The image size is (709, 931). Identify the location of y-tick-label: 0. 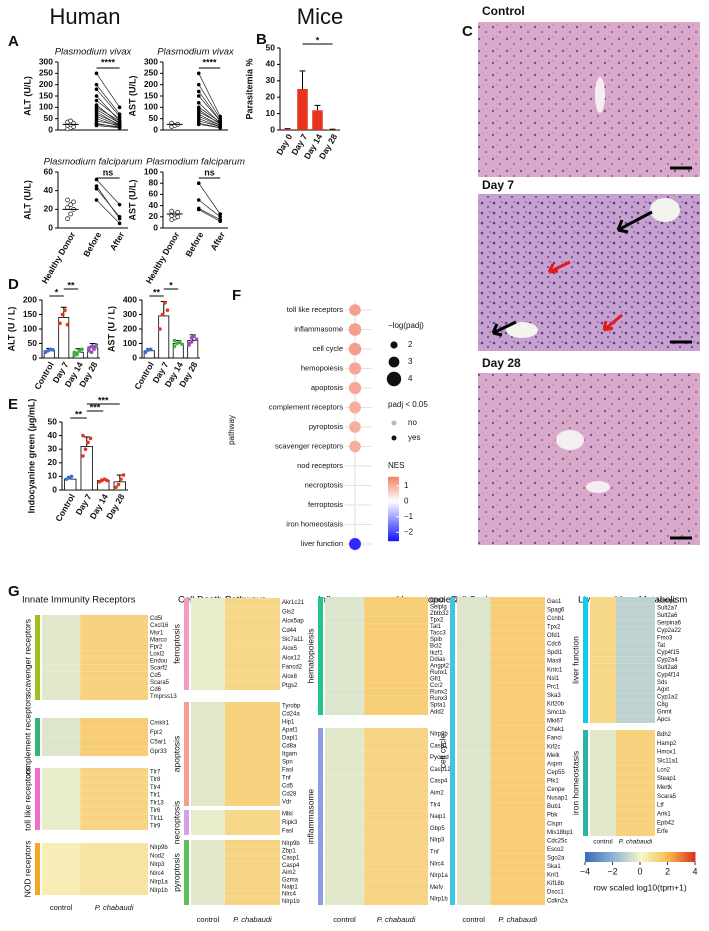
(50, 129).